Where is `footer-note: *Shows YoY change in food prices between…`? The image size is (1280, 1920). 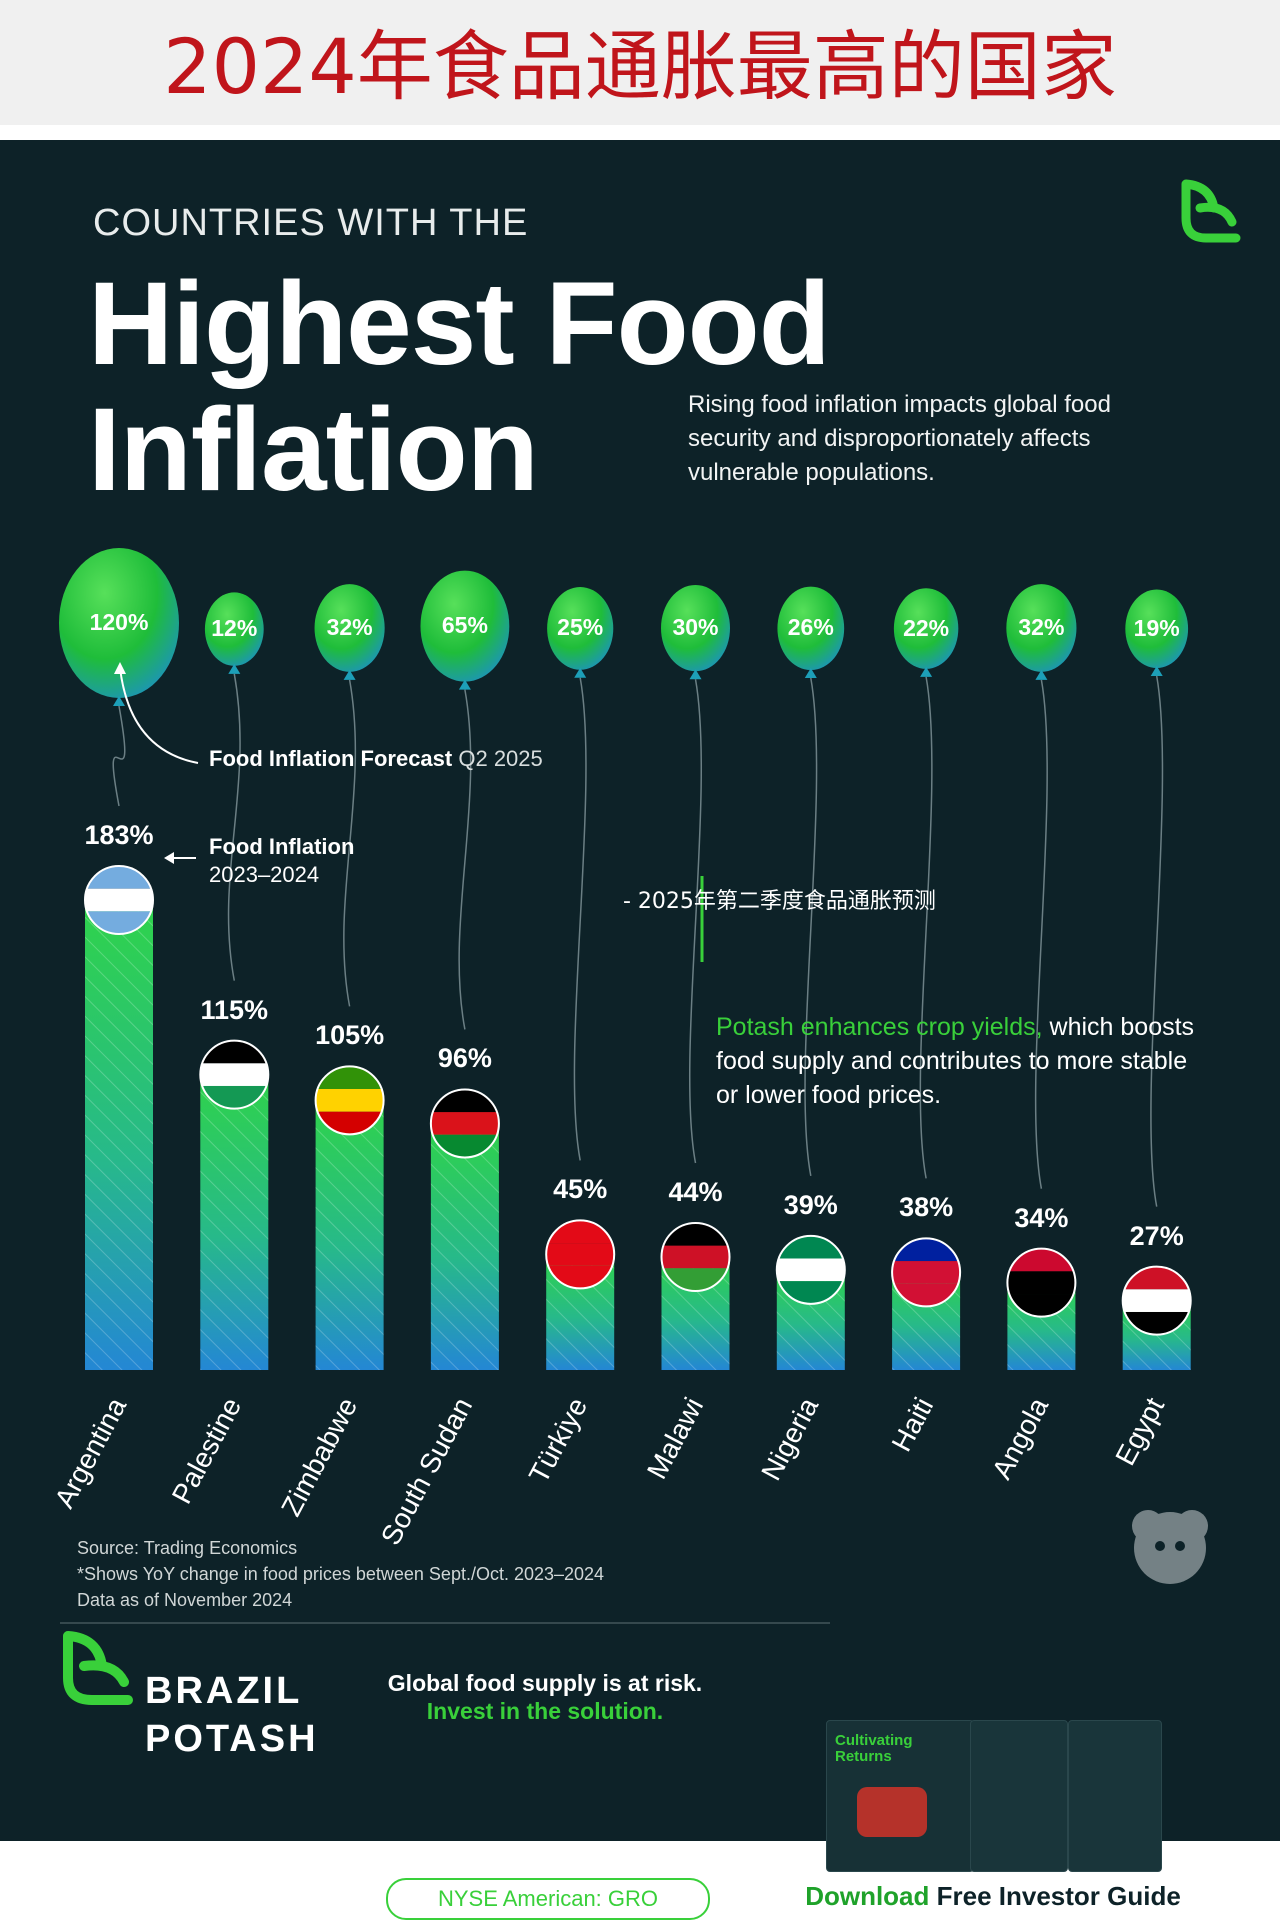 footer-note: *Shows YoY change in food prices between… is located at coordinates (341, 1574).